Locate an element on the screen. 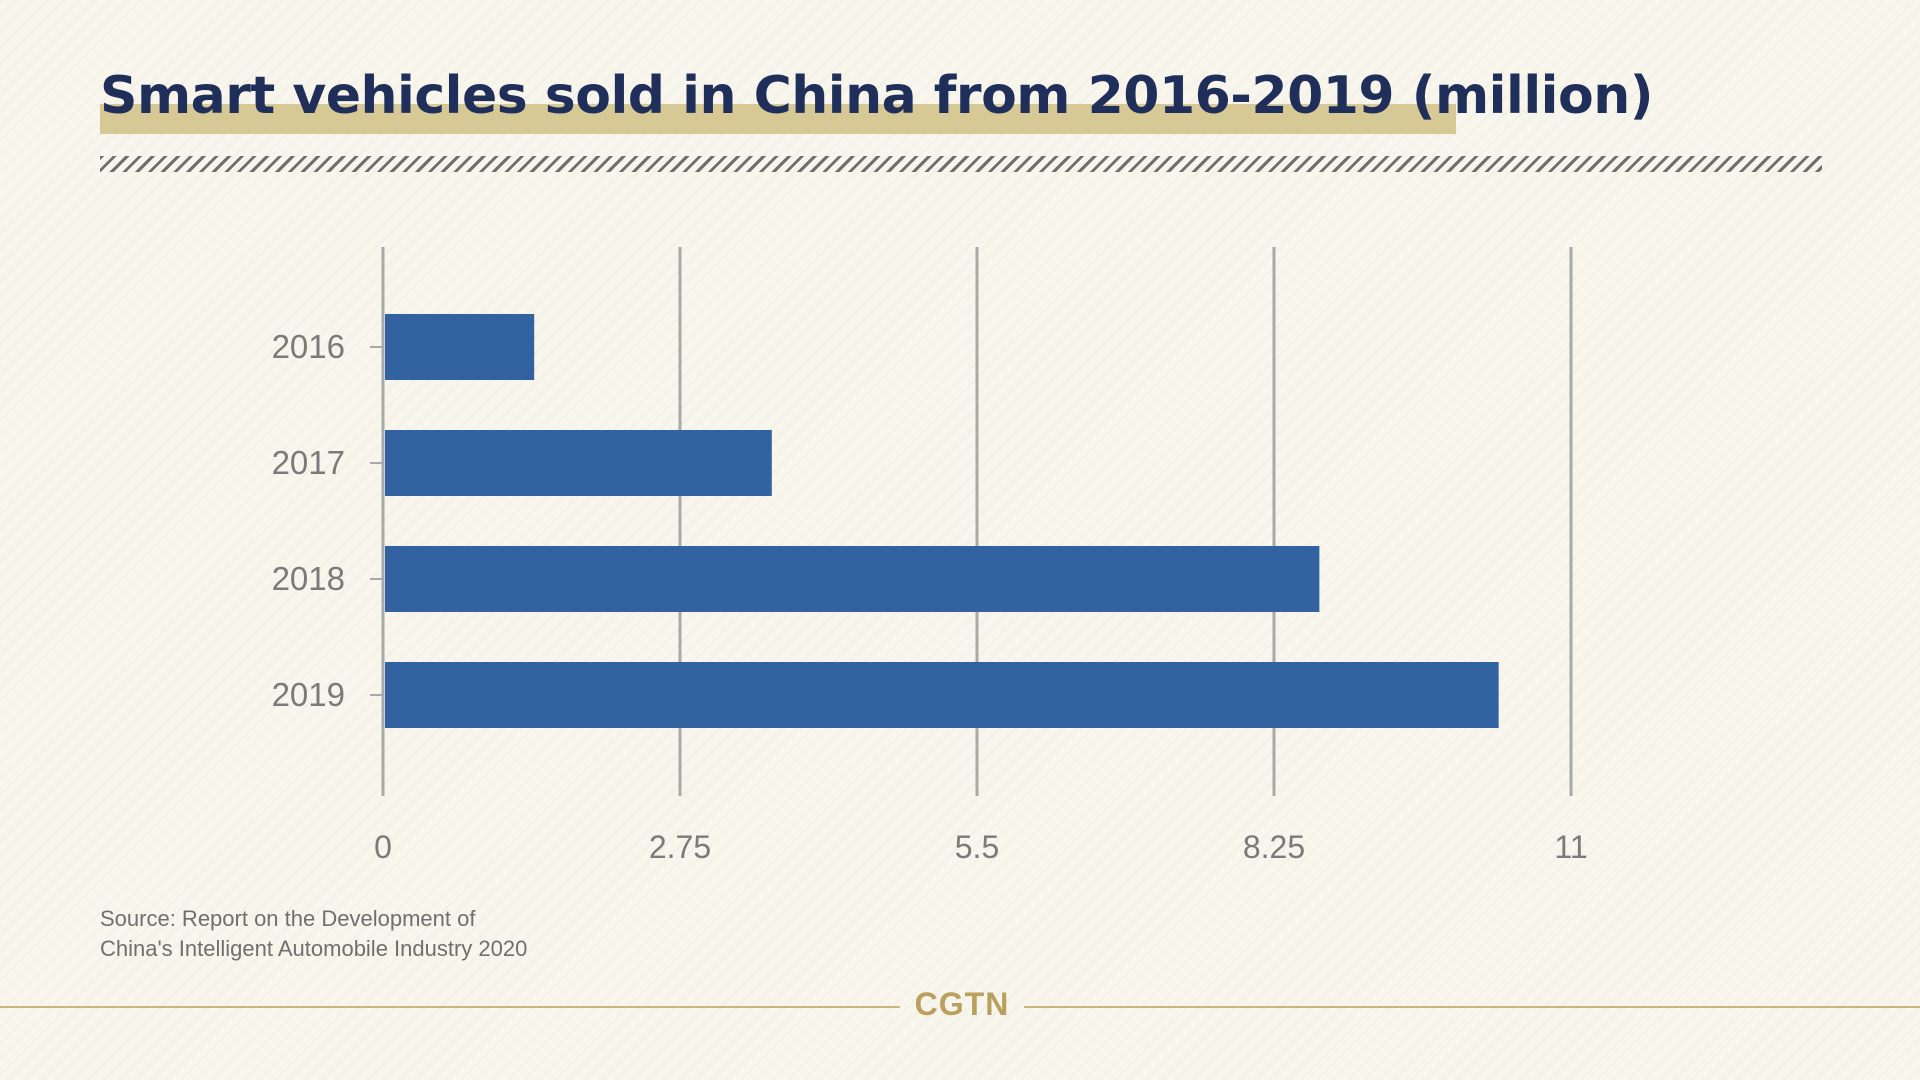 This screenshot has height=1080, width=1920. bar-2019 is located at coordinates (942, 695).